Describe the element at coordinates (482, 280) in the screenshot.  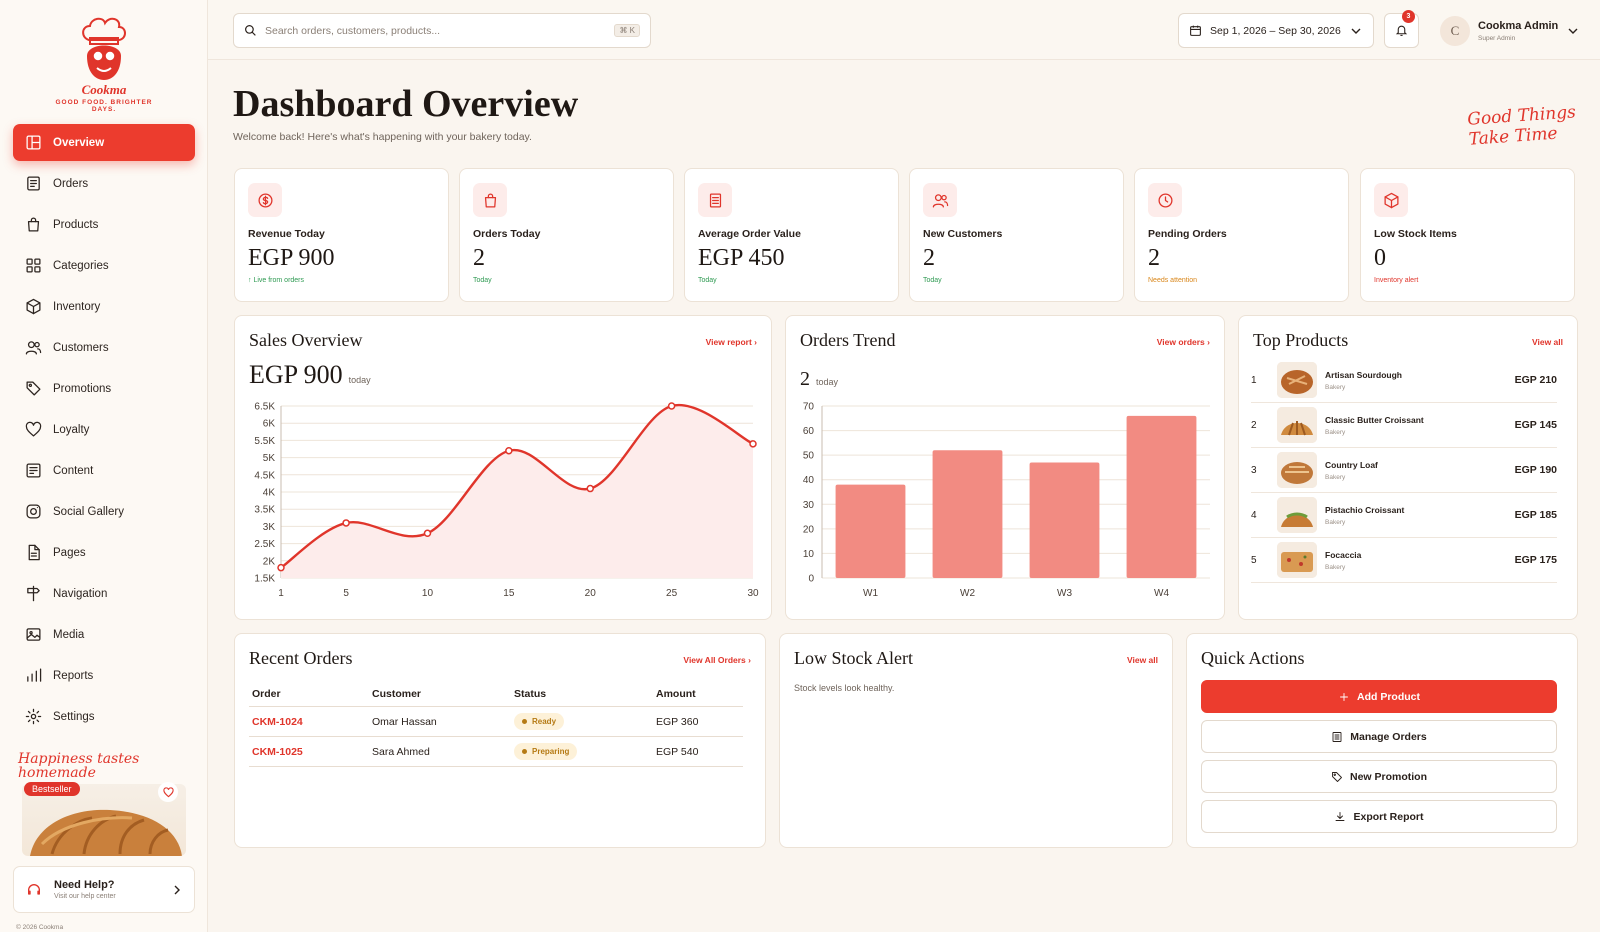
I see `stat-note: Today` at that location.